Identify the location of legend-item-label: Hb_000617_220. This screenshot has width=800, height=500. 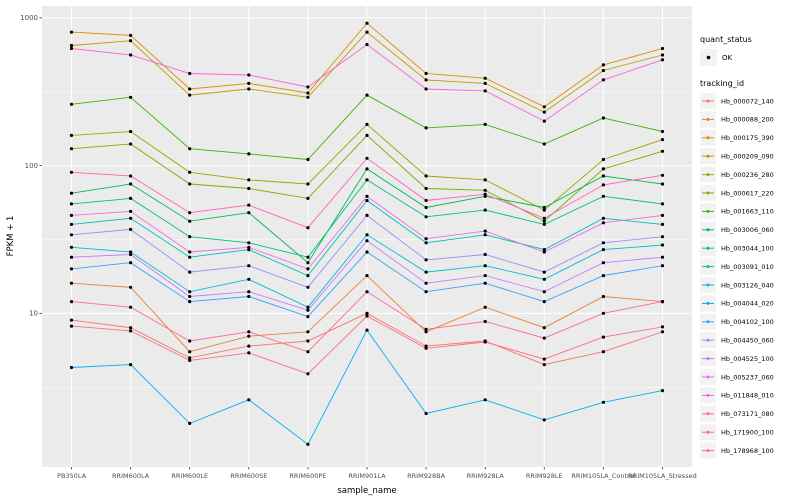
(747, 193).